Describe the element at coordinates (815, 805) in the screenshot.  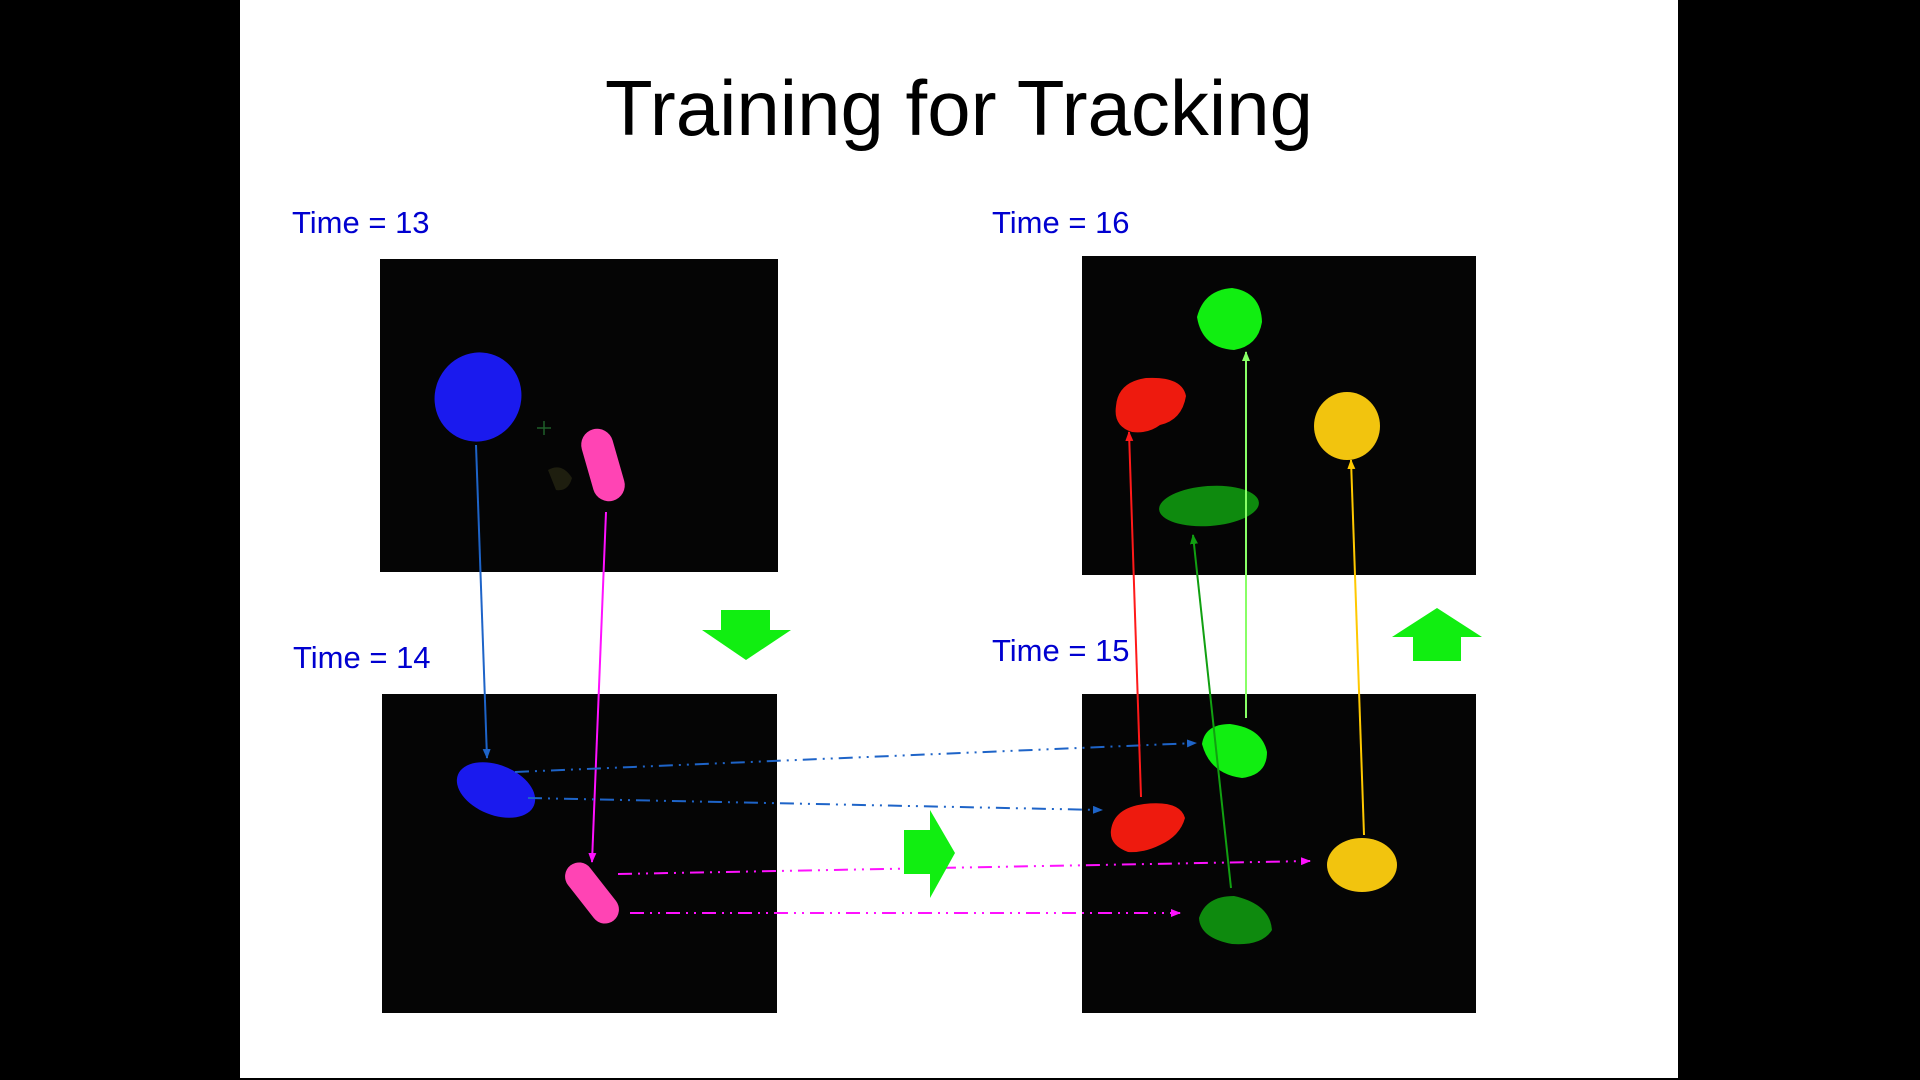
I see `assoc-blue-to-red` at that location.